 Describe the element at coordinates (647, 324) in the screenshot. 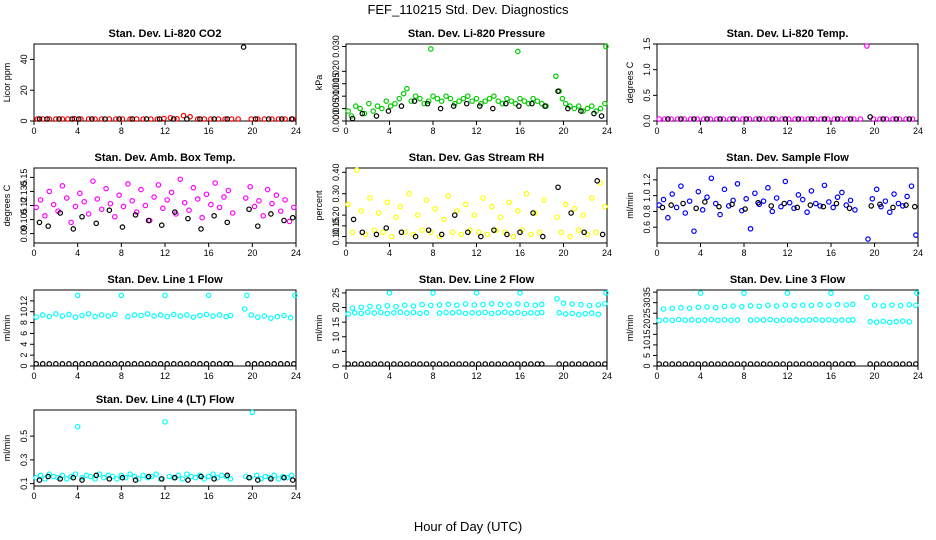

I see `y-tick-label: 20` at that location.